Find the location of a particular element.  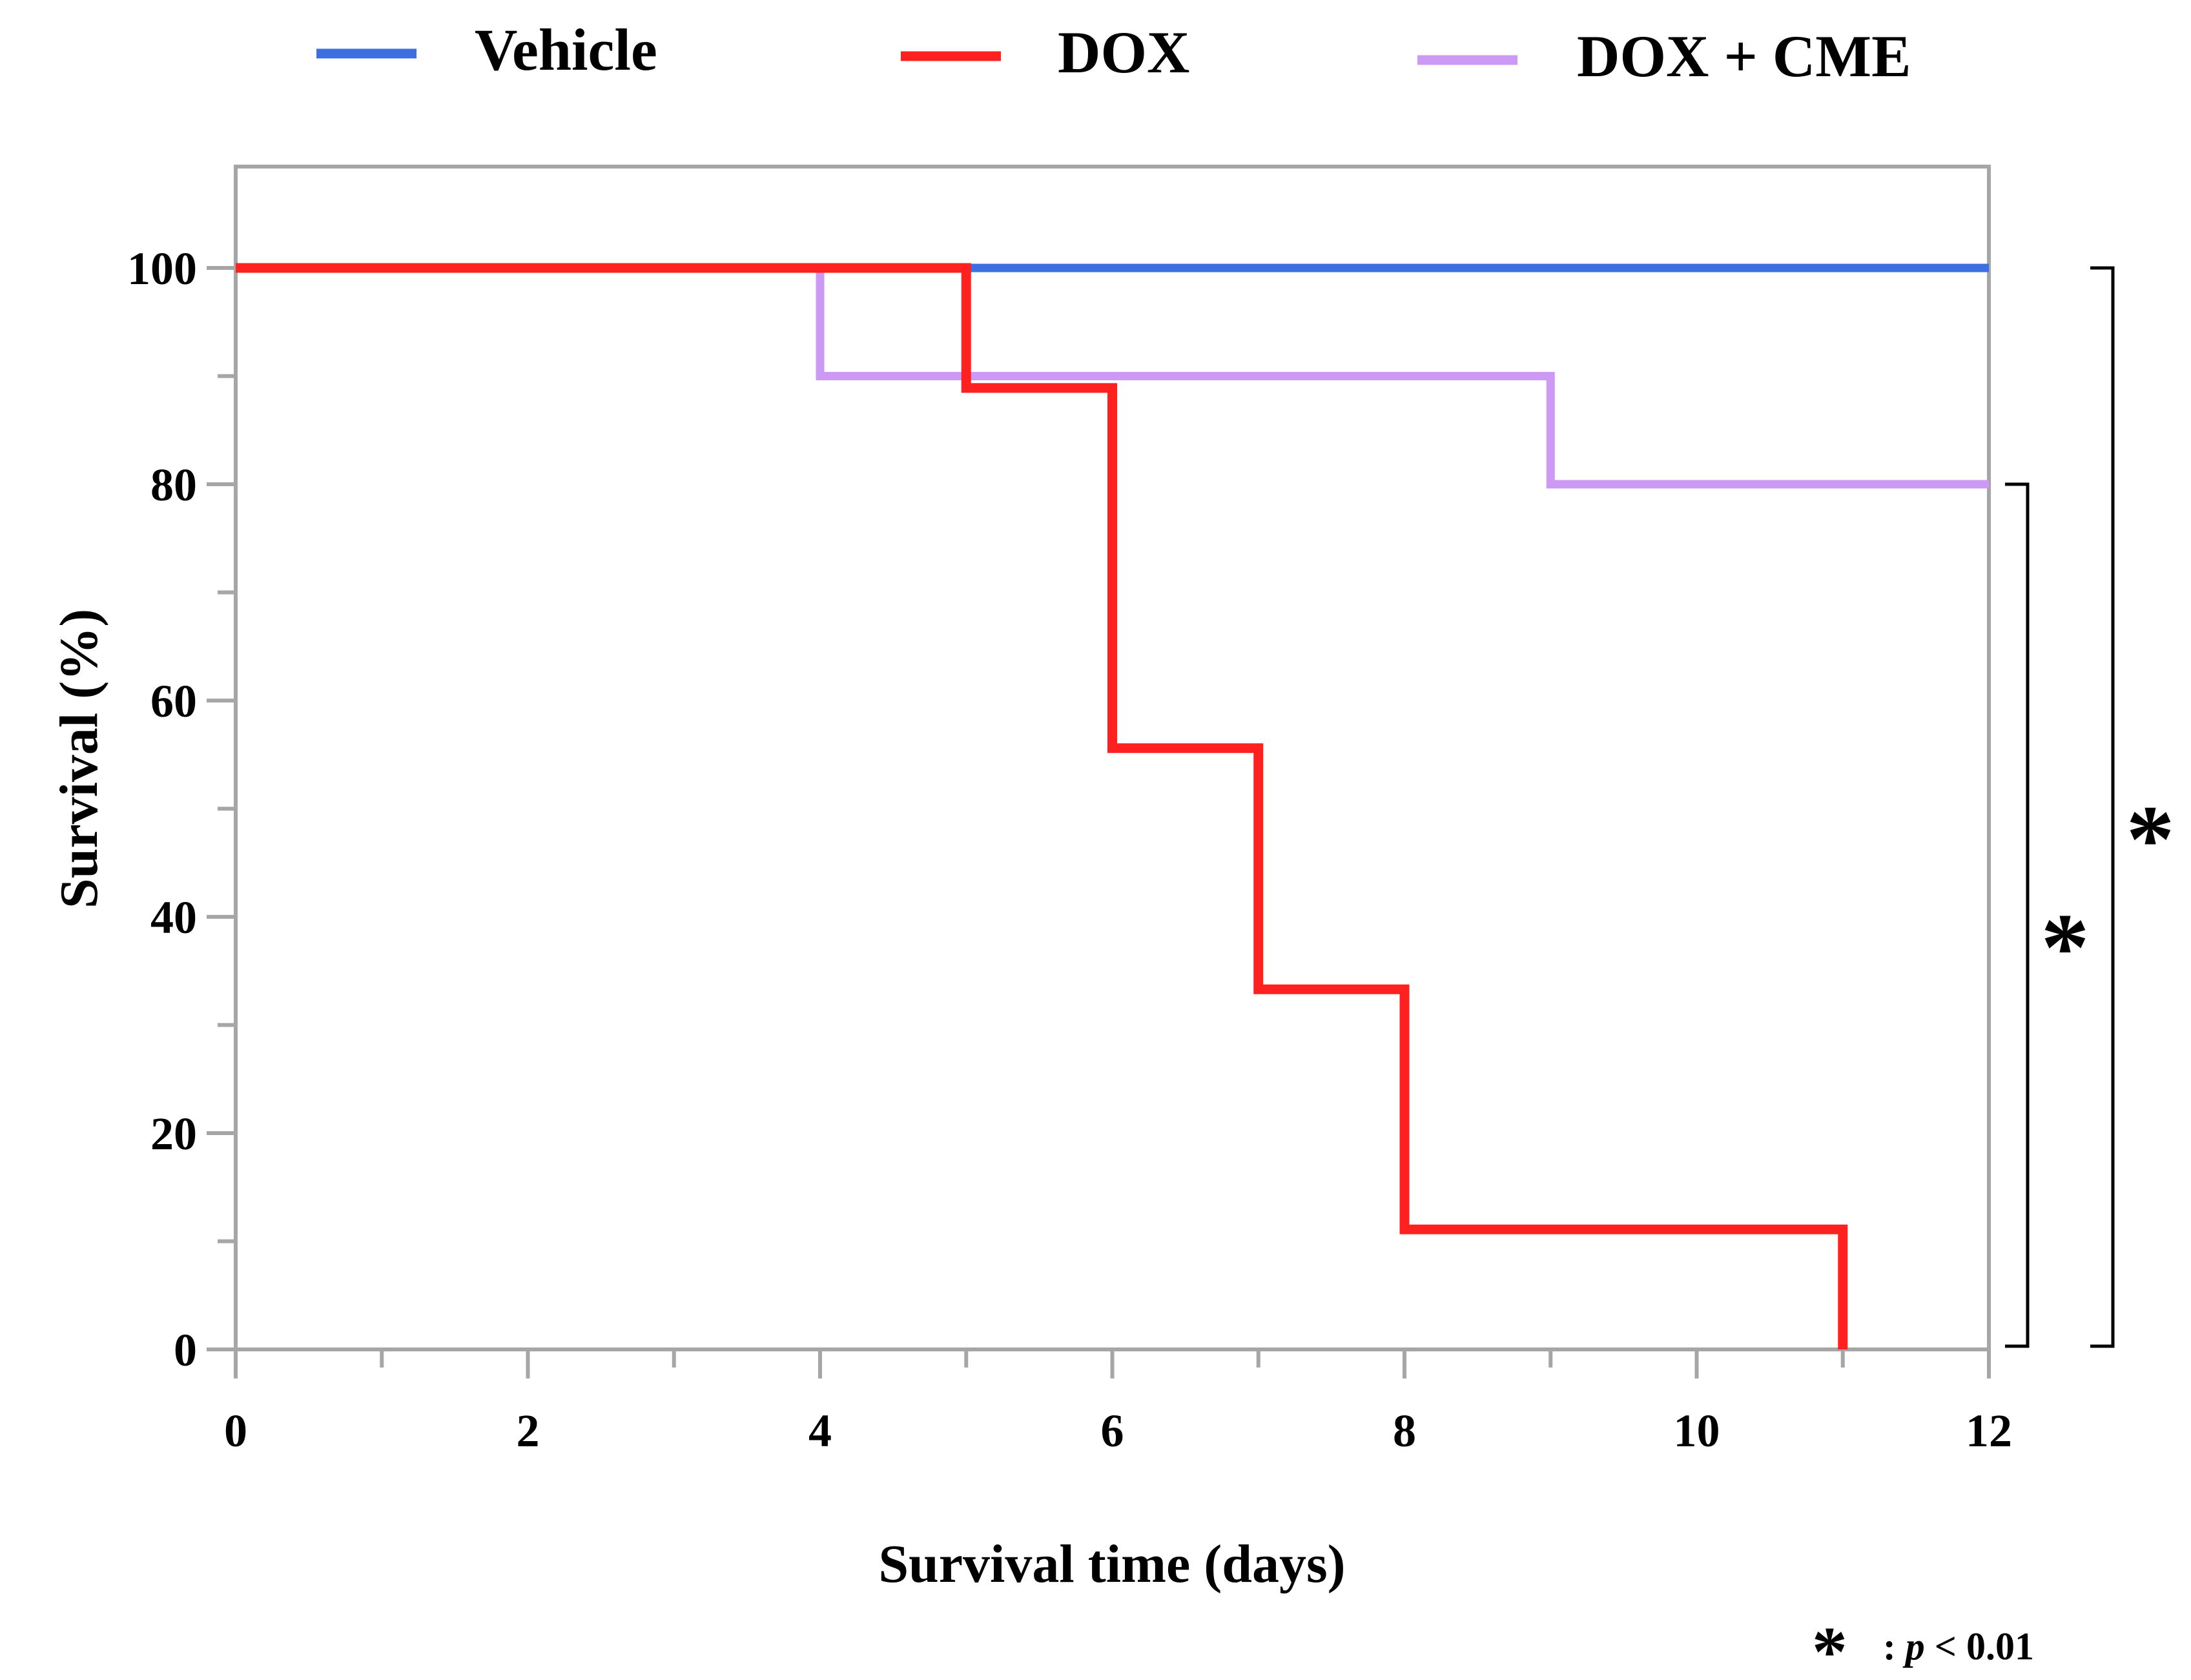

footnote: * : p < 0.01 is located at coordinates (1923, 1646).